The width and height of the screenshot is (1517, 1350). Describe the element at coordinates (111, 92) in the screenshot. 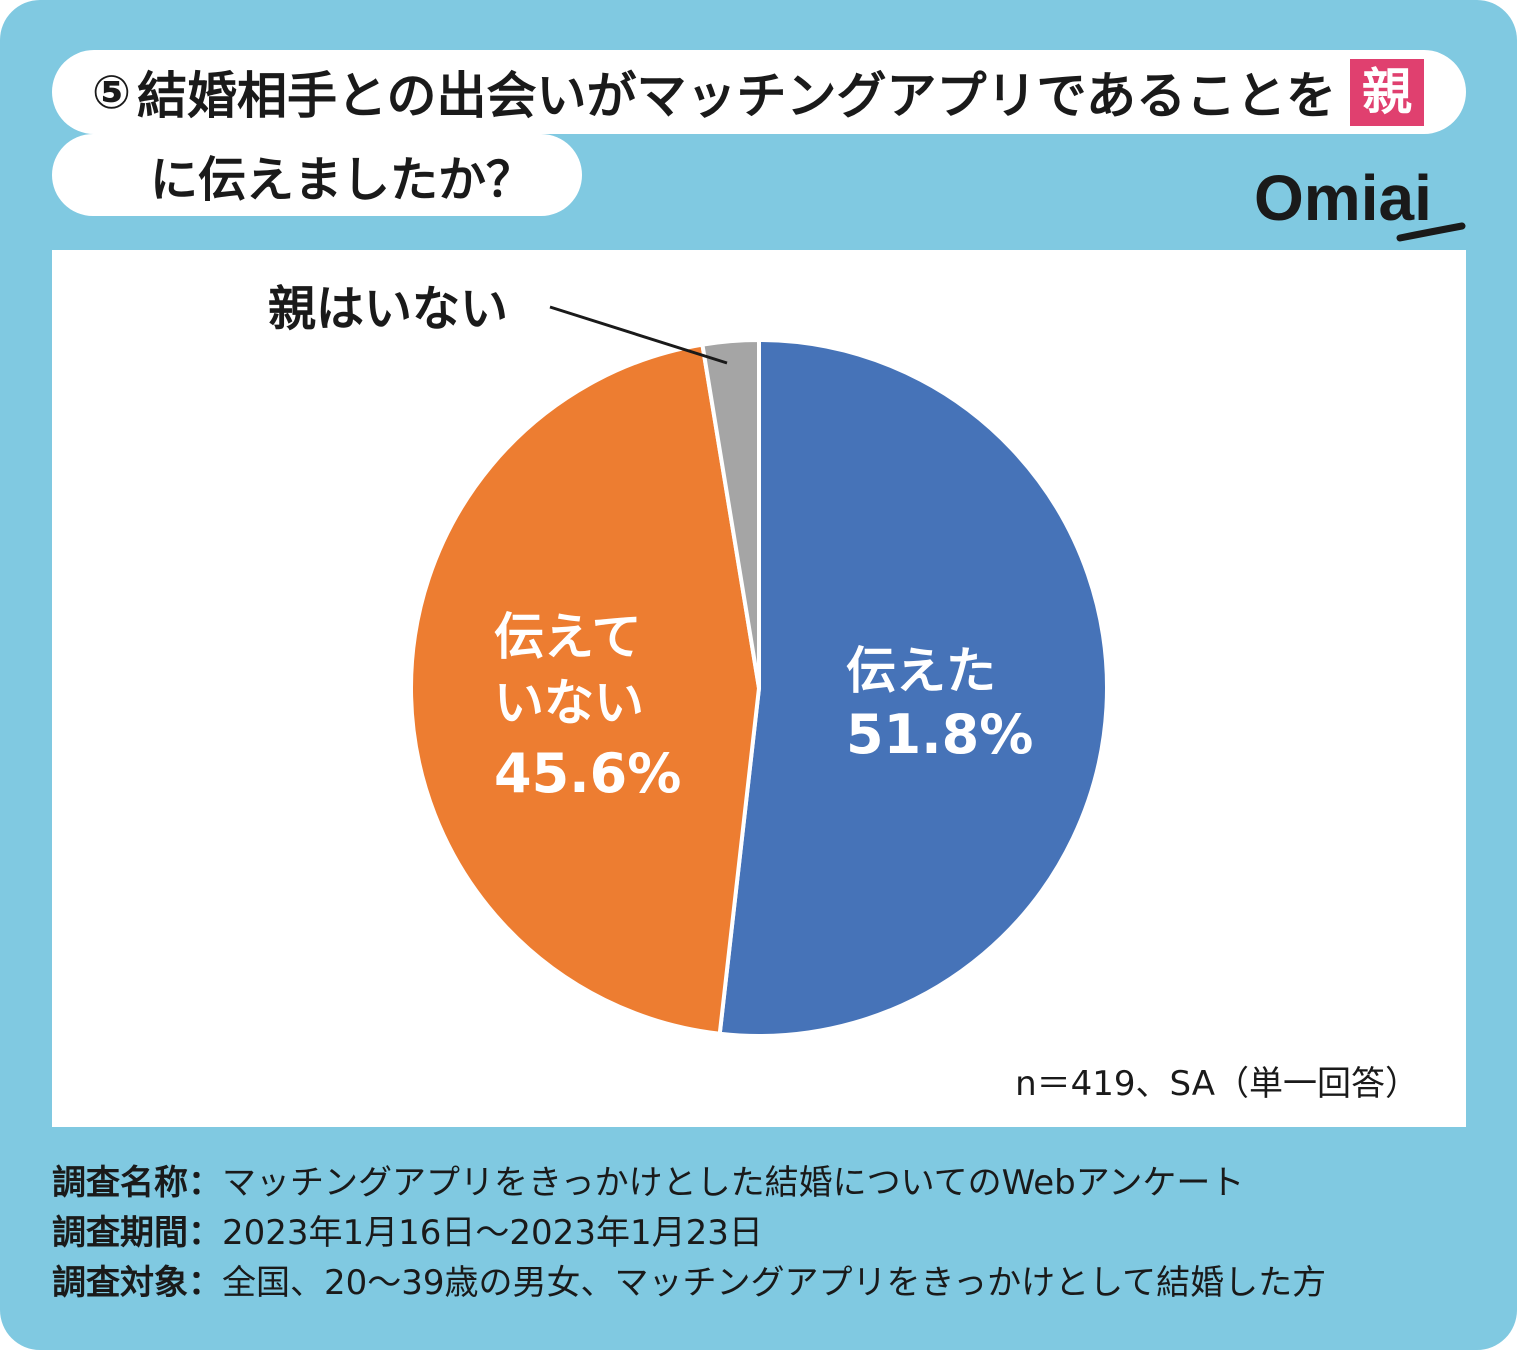

I see `question-number: ⑤` at that location.